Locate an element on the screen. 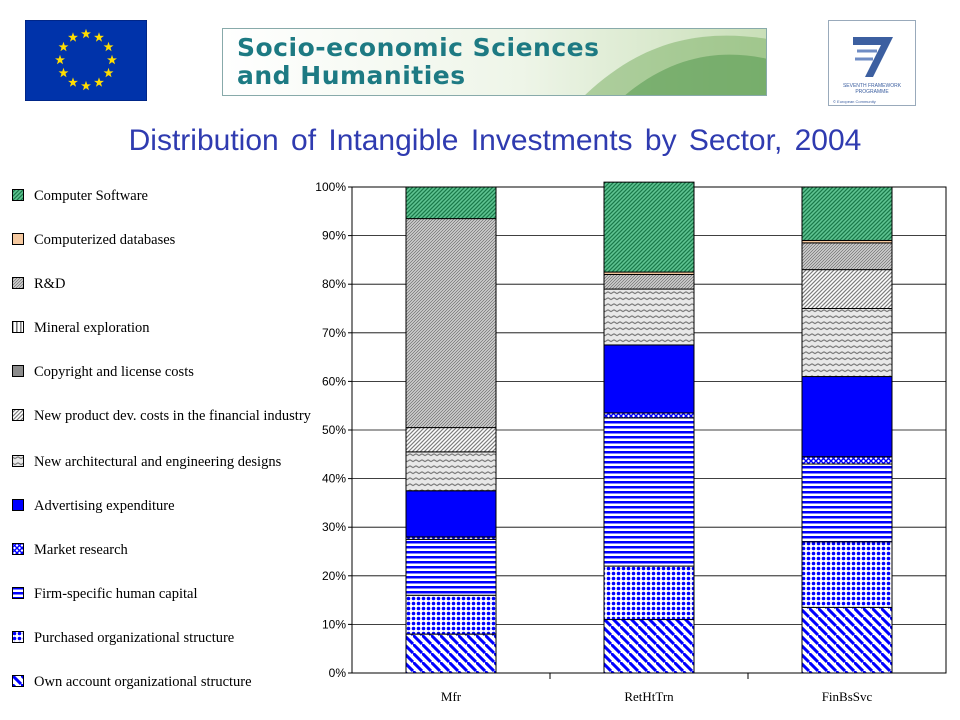 The height and width of the screenshot is (720, 960). legend-item: Purchased organizational structure is located at coordinates (162, 648).